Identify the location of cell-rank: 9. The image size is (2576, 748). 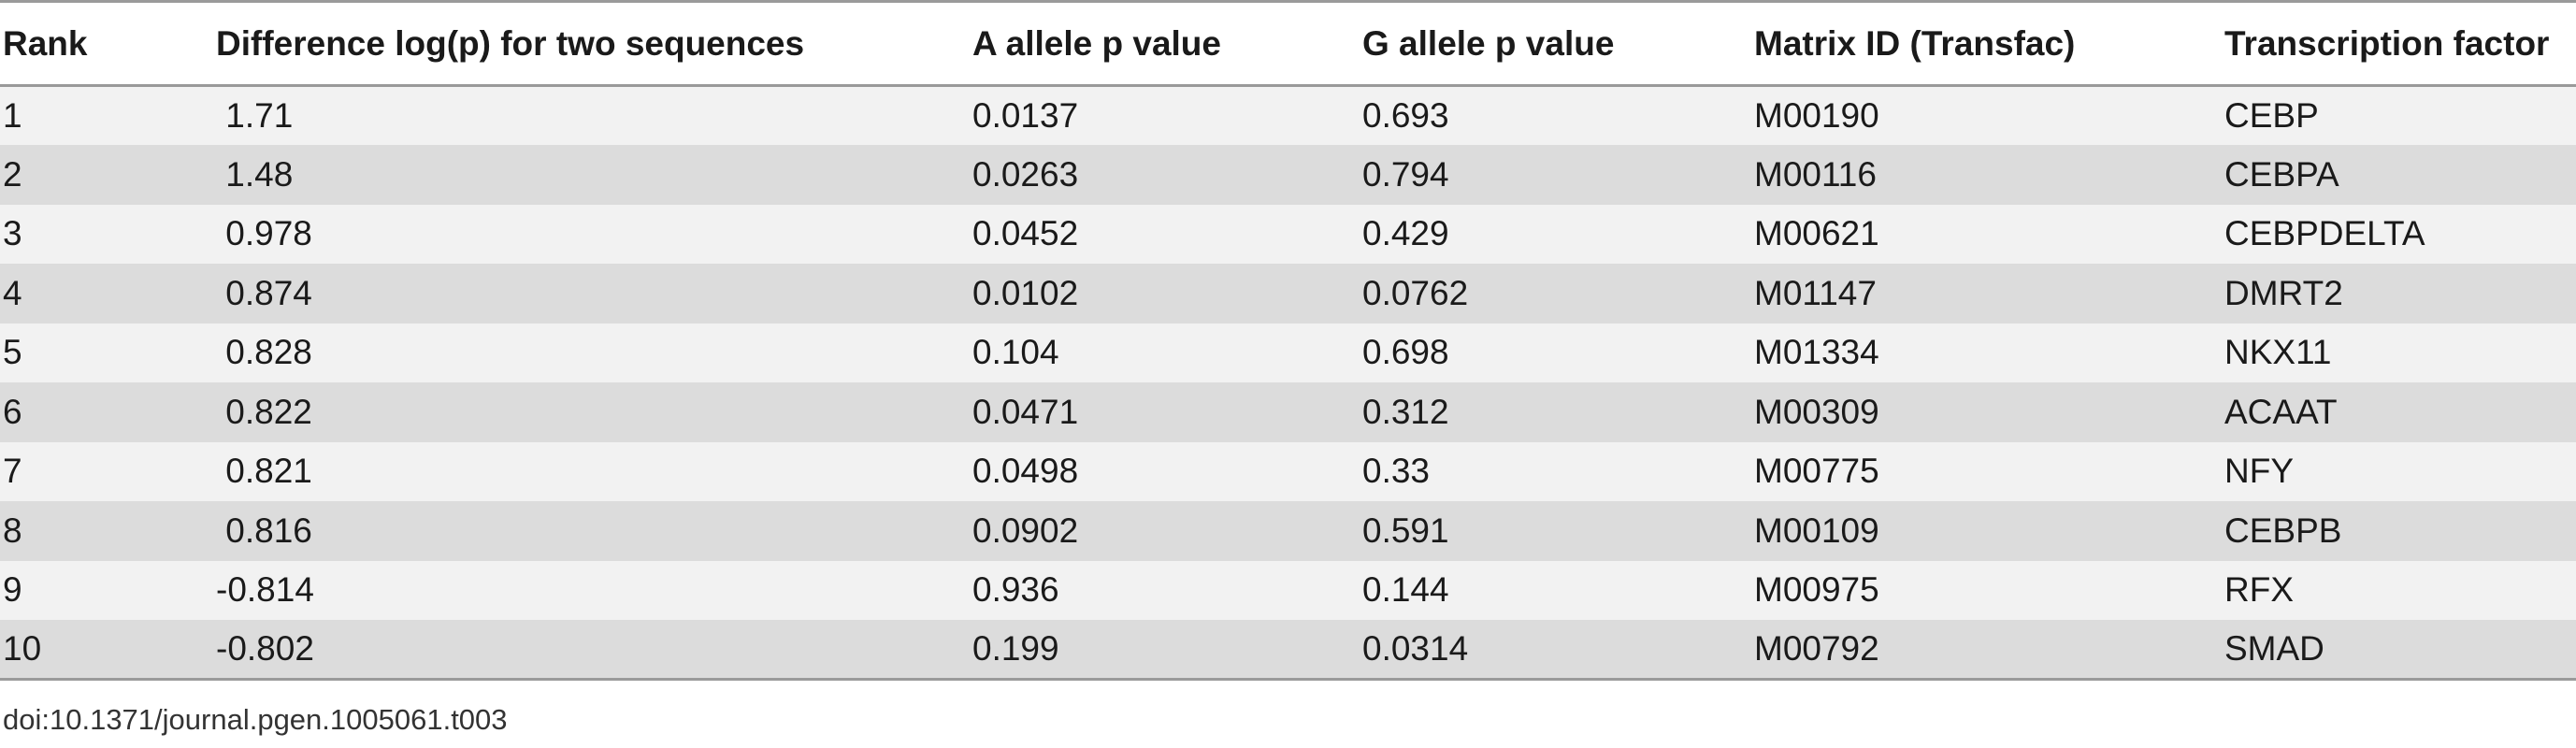
(13, 590).